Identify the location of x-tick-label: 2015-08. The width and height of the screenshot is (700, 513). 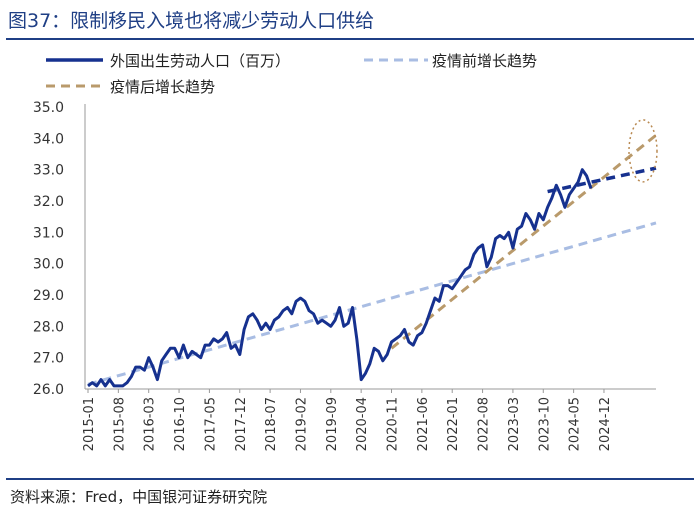
(119, 424).